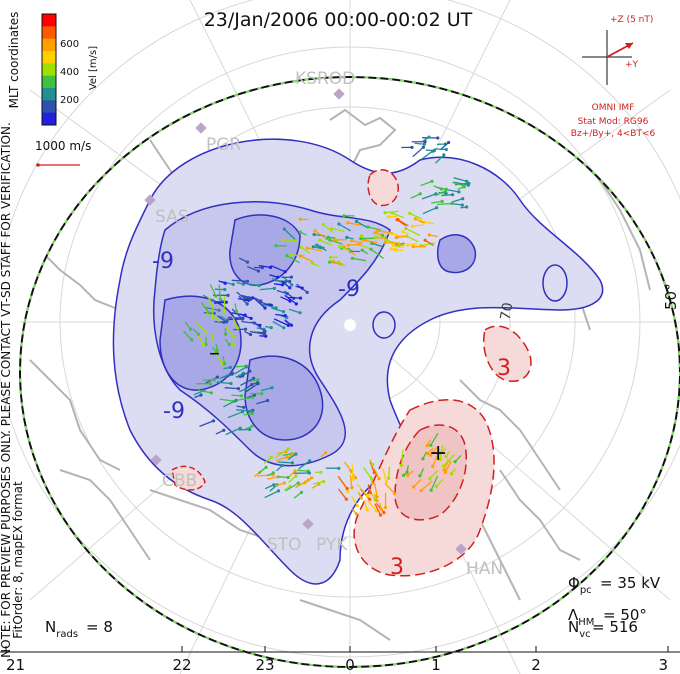 This screenshot has width=680, height=674. Describe the element at coordinates (663, 665) in the screenshot. I see `mlt-tick-label: 3` at that location.